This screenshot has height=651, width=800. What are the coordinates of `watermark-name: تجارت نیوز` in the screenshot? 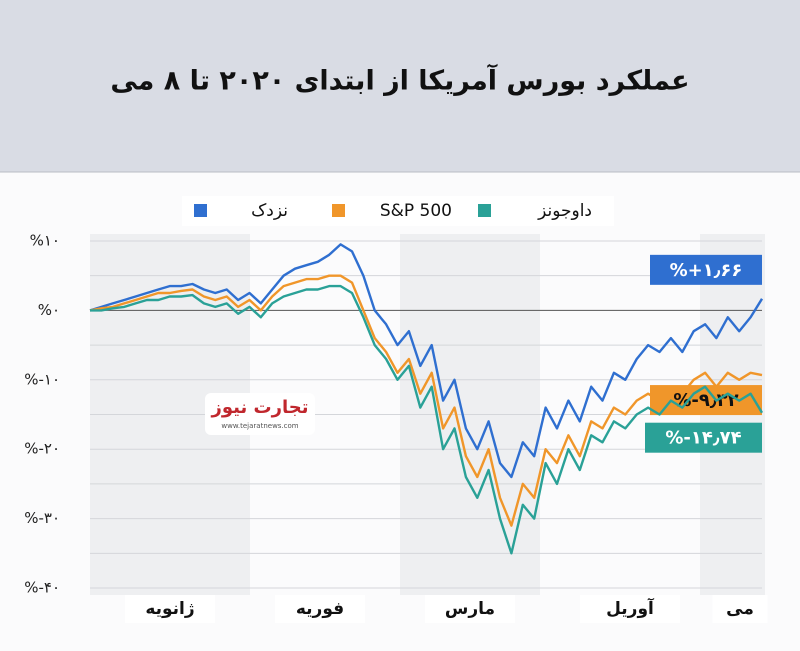 It's located at (260, 407).